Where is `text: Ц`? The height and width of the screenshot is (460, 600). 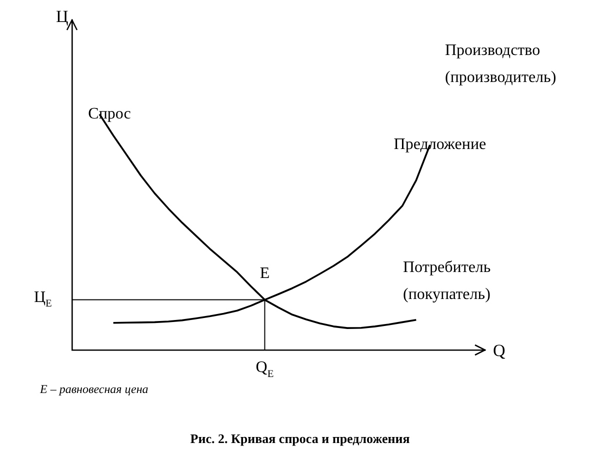
text: Ц is located at coordinates (62, 16).